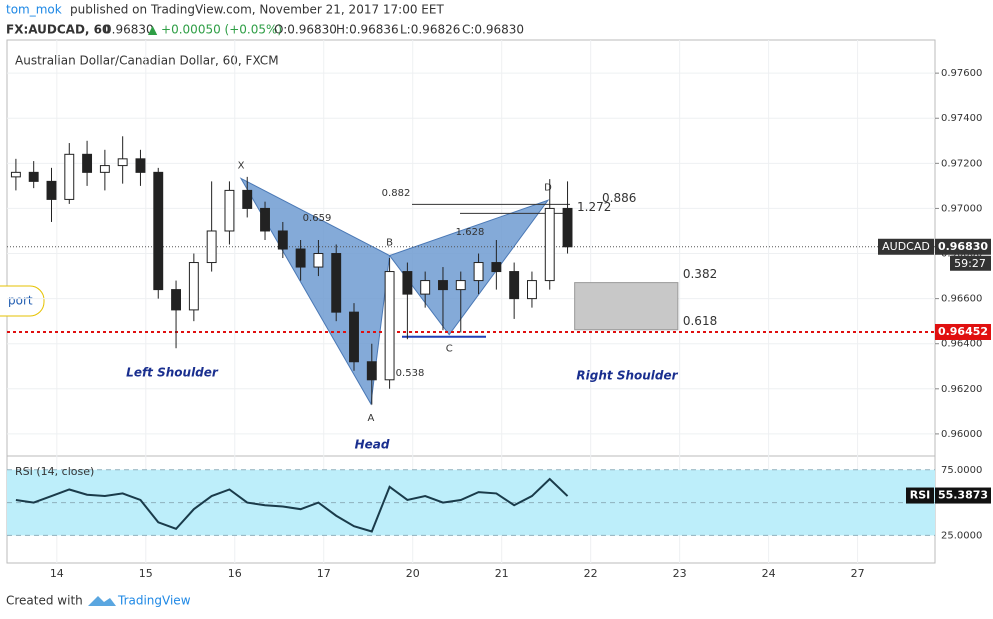  Describe the element at coordinates (146, 573) in the screenshot. I see `x-tick-label: 15` at that location.